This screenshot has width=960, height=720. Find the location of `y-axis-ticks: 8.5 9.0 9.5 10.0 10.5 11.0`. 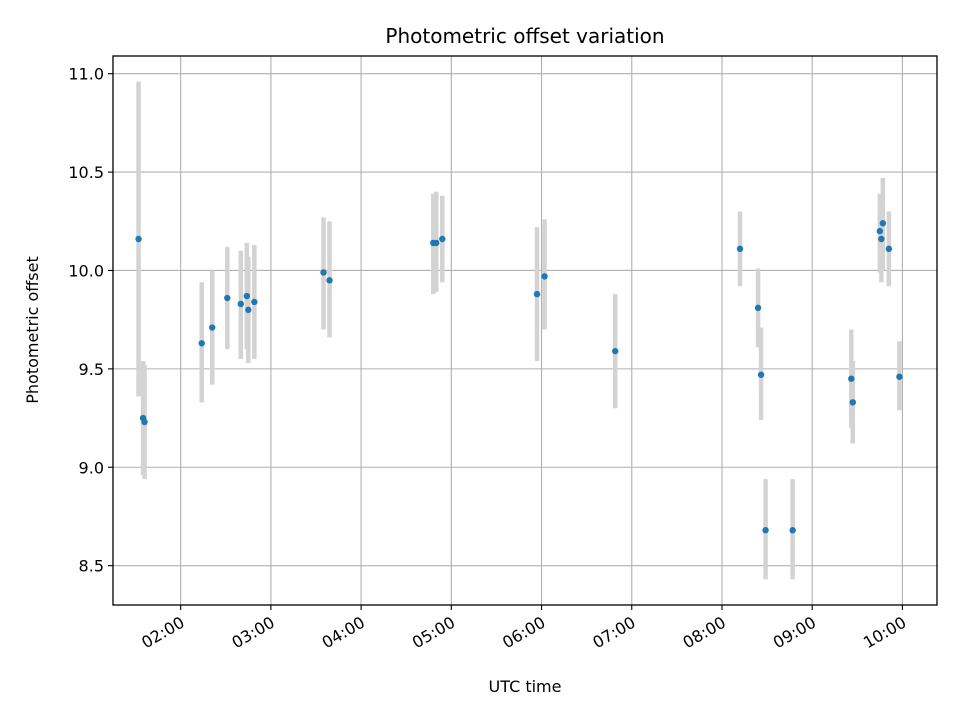

y-axis-ticks: 8.5 9.0 9.5 10.0 10.5 11.0 is located at coordinates (90, 320).